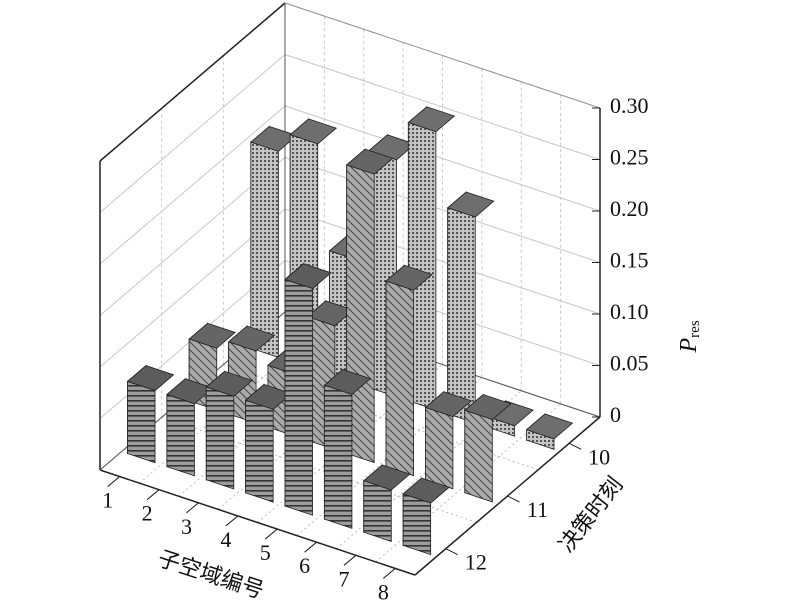 The width and height of the screenshot is (800, 605). Describe the element at coordinates (537, 509) in the screenshot. I see `y-tick-label: 11` at that location.